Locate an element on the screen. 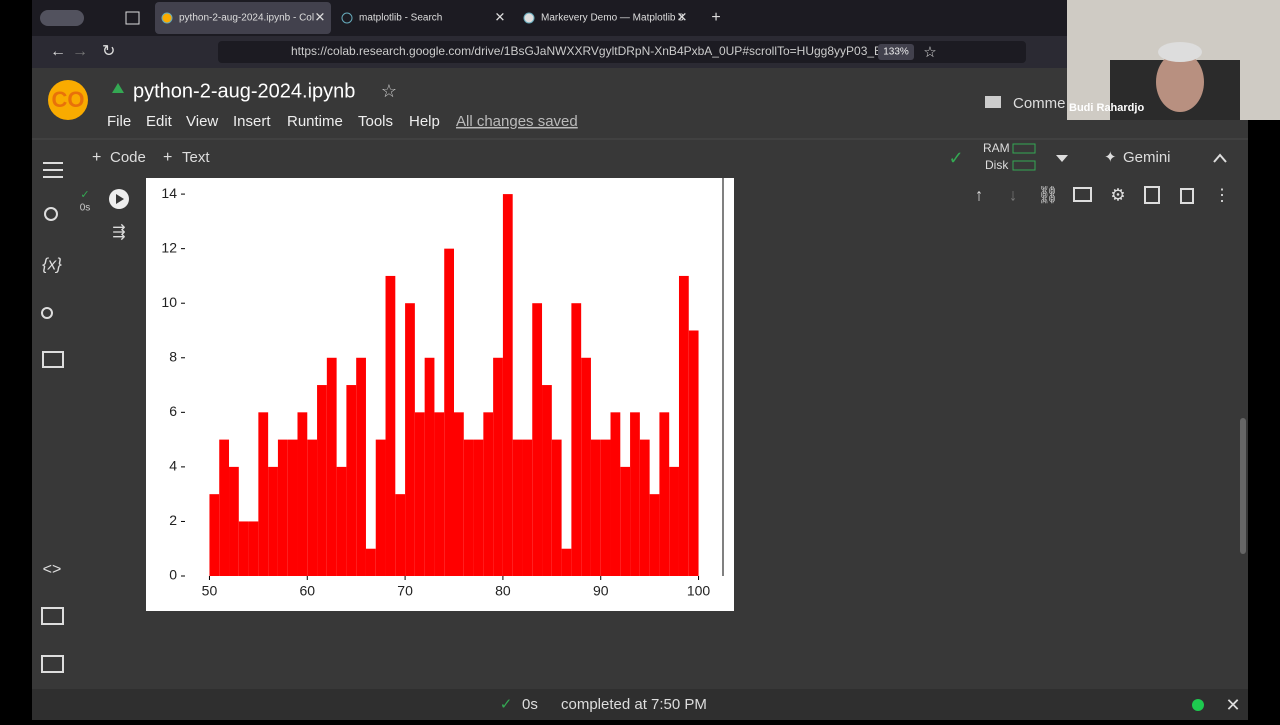  disk-meter is located at coordinates (1024, 165).